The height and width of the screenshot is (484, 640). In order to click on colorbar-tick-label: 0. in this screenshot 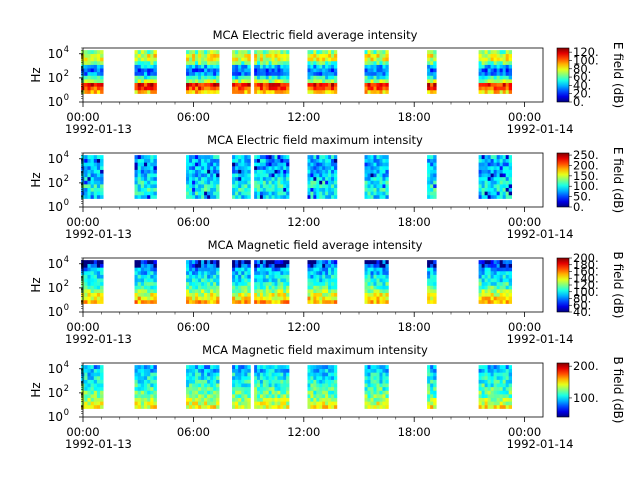, I will do `click(578, 102)`.